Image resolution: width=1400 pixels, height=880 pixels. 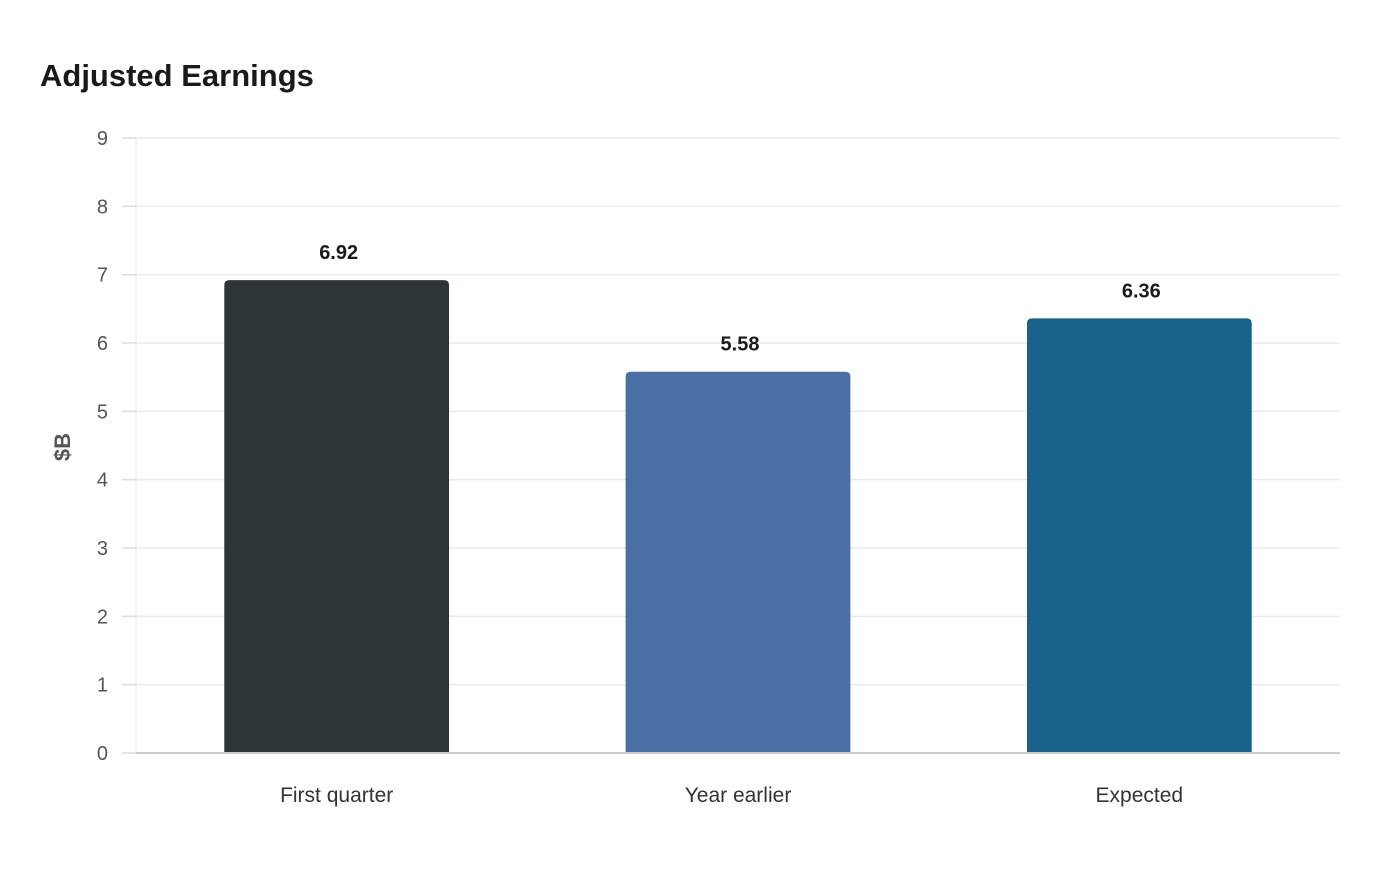 I want to click on chart-title: Adjusted Earnings, so click(x=177, y=75).